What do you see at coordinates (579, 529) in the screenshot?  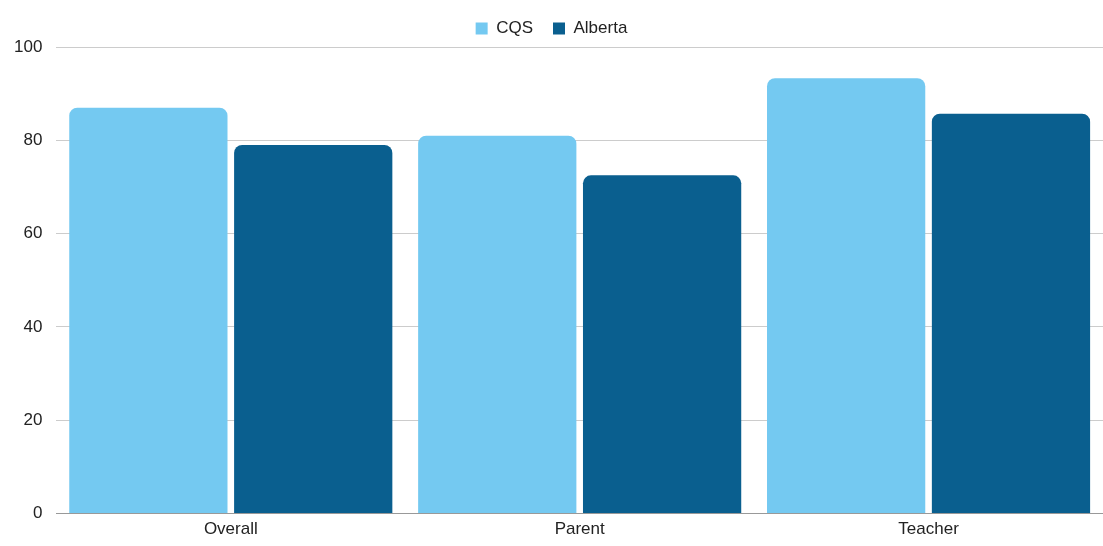 I see `x-tick-label: Parent` at bounding box center [579, 529].